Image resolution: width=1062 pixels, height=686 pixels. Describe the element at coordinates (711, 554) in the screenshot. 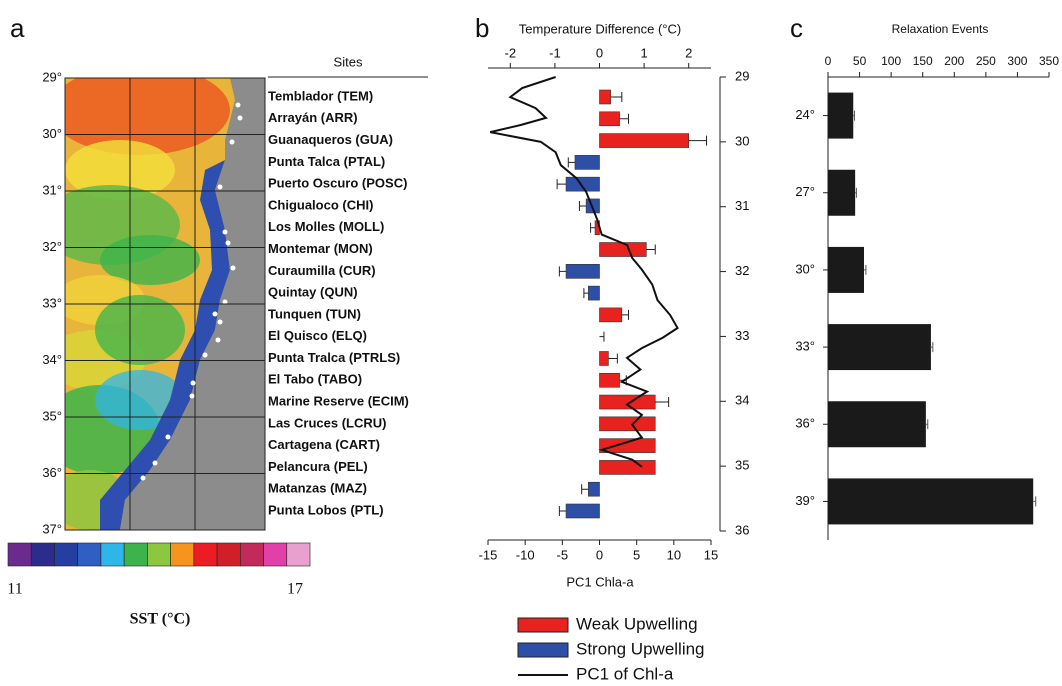

I see `bottom-tick-label: 15` at that location.